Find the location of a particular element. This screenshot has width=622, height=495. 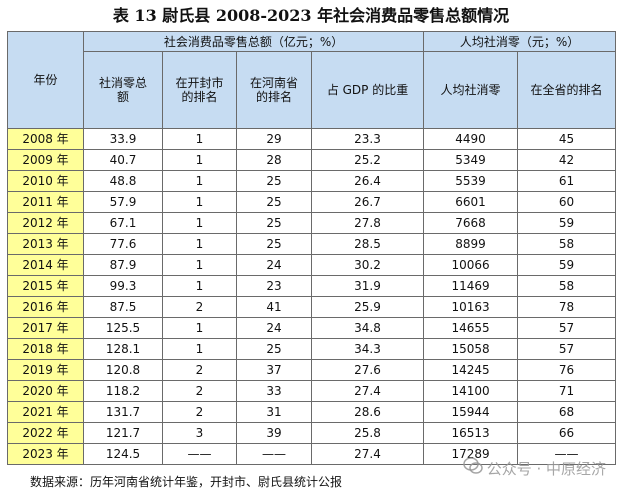

year-cell: 2017 年 is located at coordinates (45, 328).